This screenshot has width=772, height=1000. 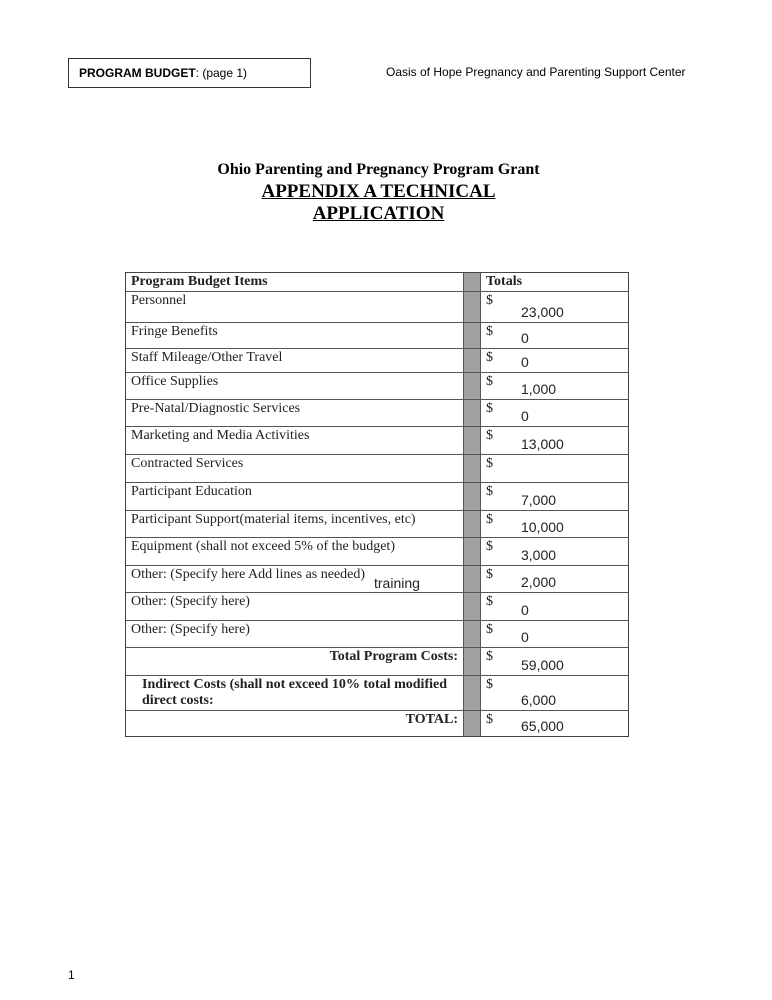 What do you see at coordinates (393, 656) in the screenshot?
I see `budget-item-label: Total Program Costs:` at bounding box center [393, 656].